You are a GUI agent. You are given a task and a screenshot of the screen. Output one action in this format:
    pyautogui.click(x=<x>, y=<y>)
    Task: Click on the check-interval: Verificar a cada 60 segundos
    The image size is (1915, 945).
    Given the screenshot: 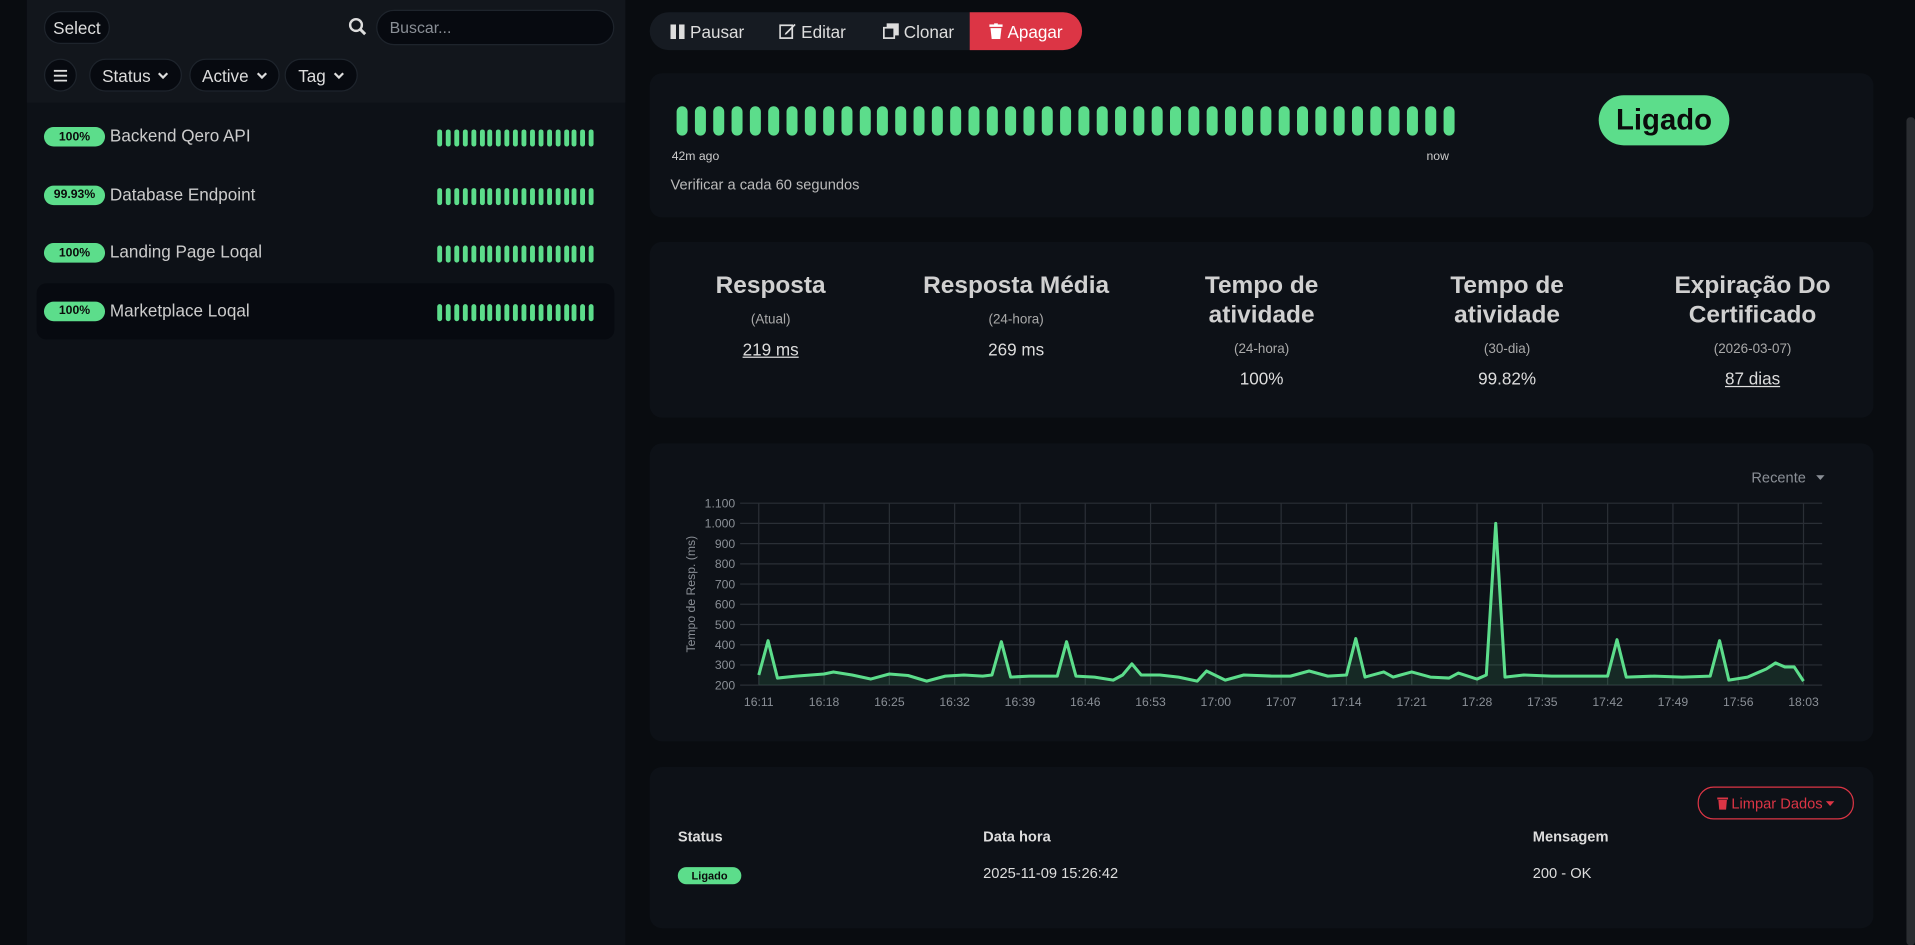 What is the action you would take?
    pyautogui.click(x=765, y=184)
    